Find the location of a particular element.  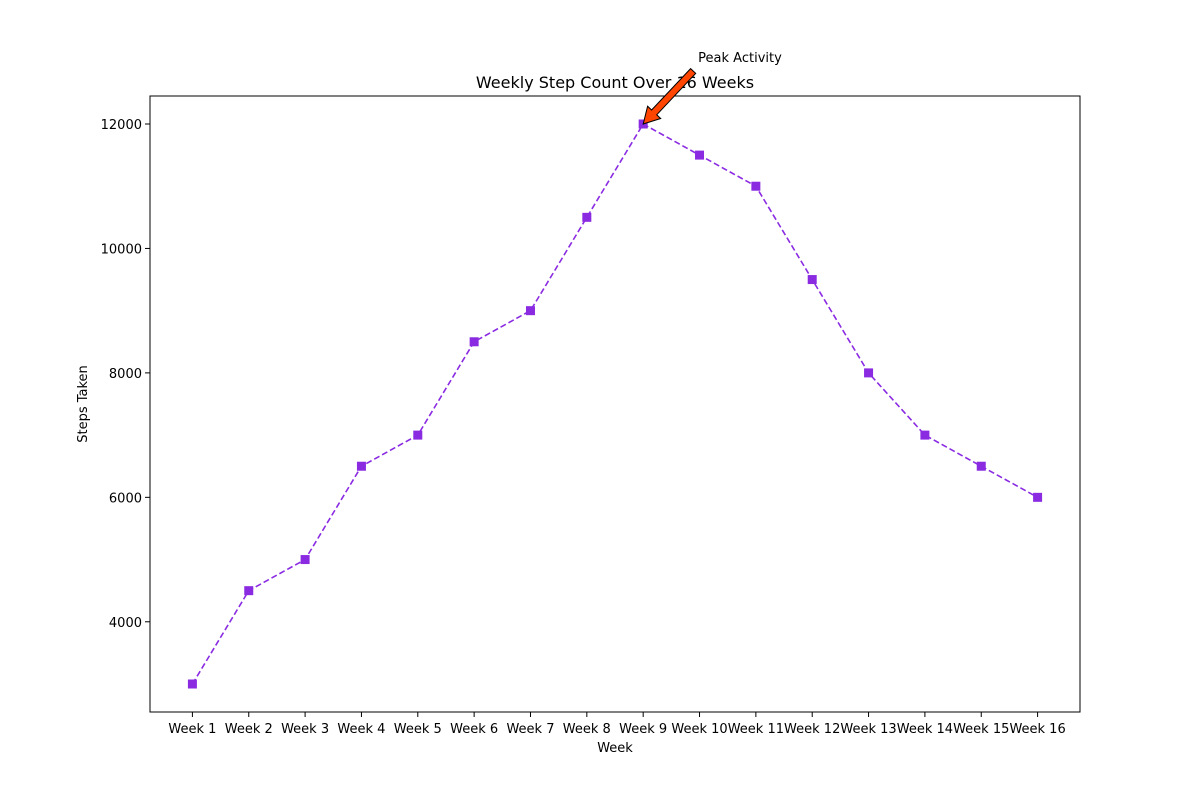

y-tick-label: 12000 is located at coordinates (121, 125).